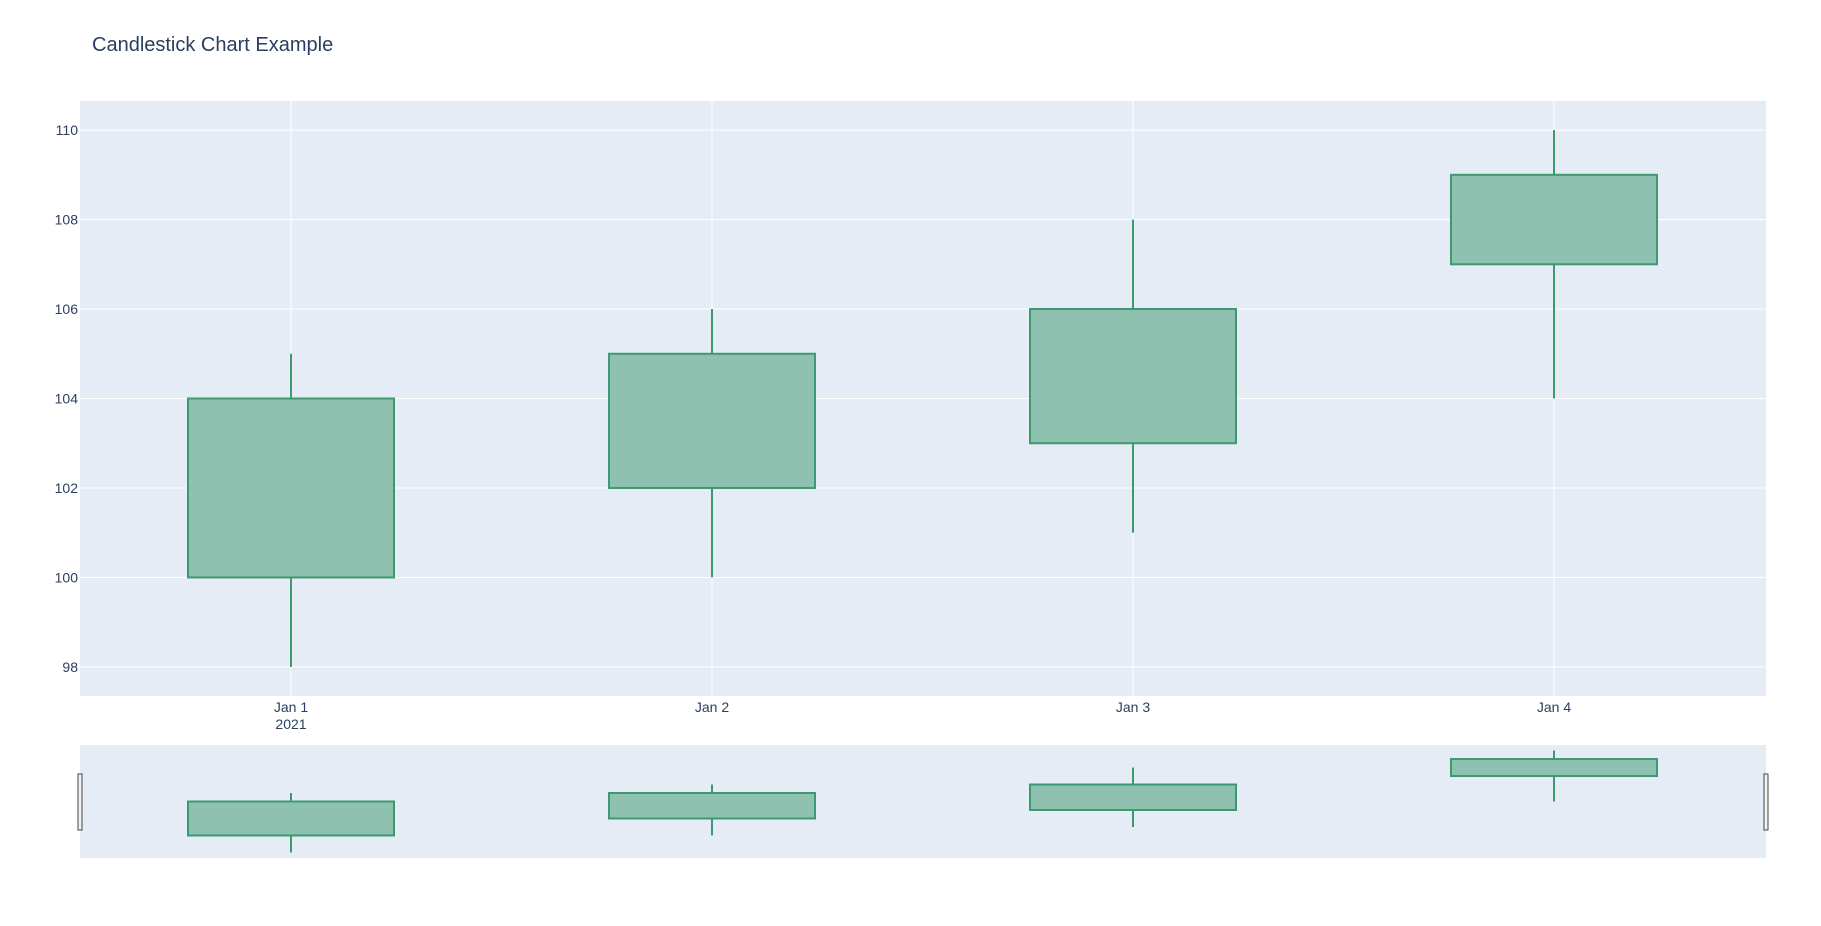  Describe the element at coordinates (1766, 802) in the screenshot. I see `range-slider-right-handle` at that location.